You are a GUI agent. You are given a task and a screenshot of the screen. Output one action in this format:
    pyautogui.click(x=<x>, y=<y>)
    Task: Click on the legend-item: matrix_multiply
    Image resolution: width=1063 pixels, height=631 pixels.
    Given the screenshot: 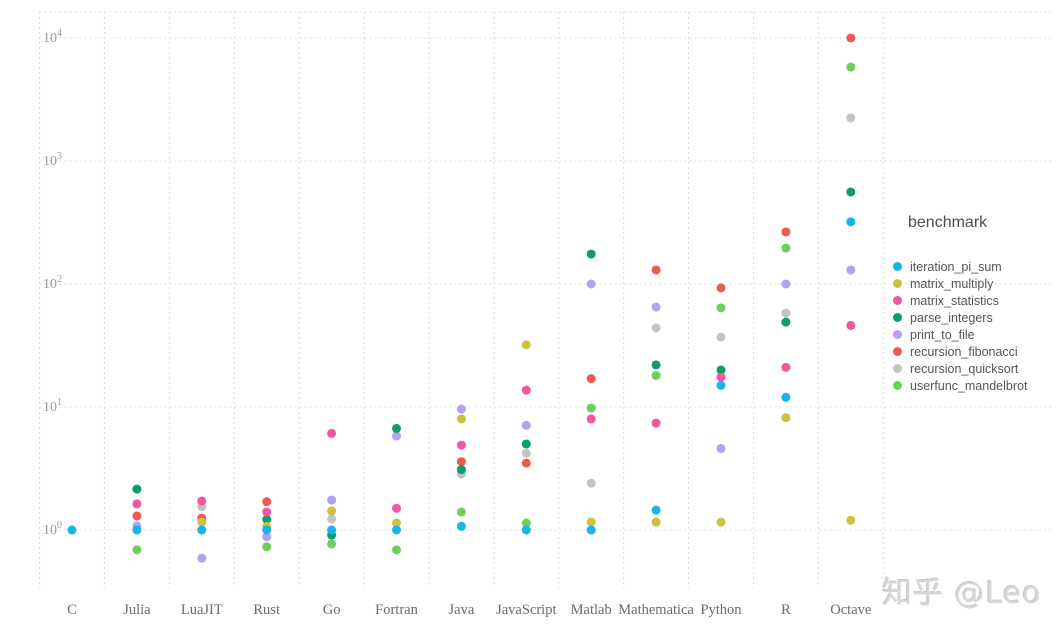 What is the action you would take?
    pyautogui.click(x=976, y=283)
    